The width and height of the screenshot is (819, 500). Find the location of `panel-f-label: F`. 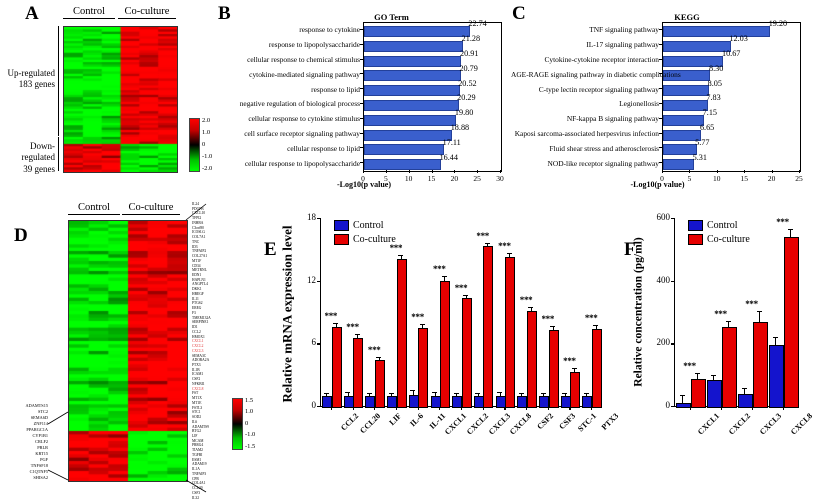

panel-f-label: F is located at coordinates (630, 249).